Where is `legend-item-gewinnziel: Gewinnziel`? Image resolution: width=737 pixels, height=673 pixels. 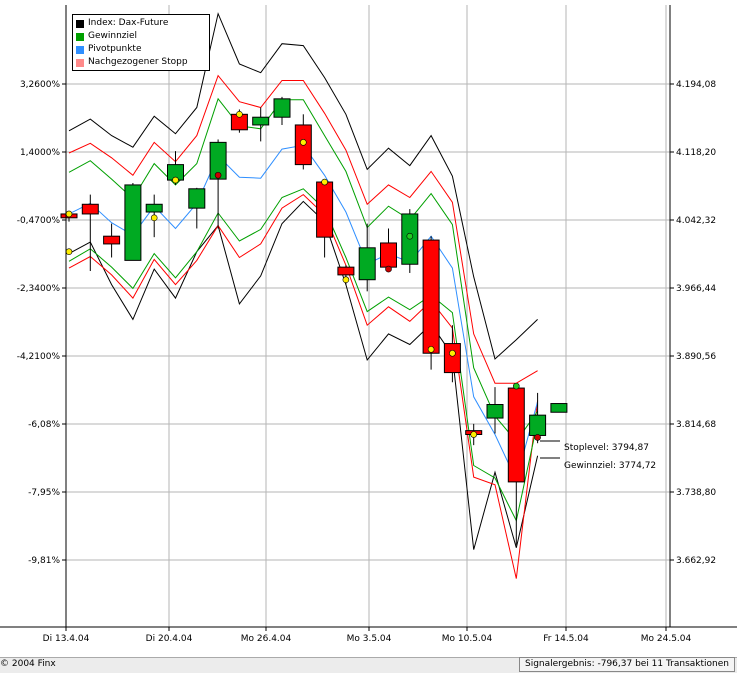
legend-item-gewinnziel: Gewinnziel is located at coordinates (141, 36).